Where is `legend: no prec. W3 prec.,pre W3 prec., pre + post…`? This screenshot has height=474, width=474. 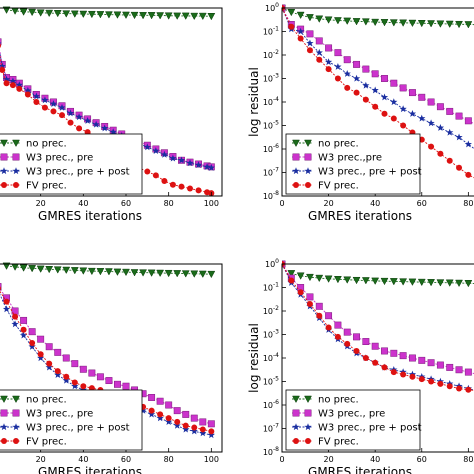 legend: no prec. W3 prec.,pre W3 prec., pre + post… is located at coordinates (353, 164).